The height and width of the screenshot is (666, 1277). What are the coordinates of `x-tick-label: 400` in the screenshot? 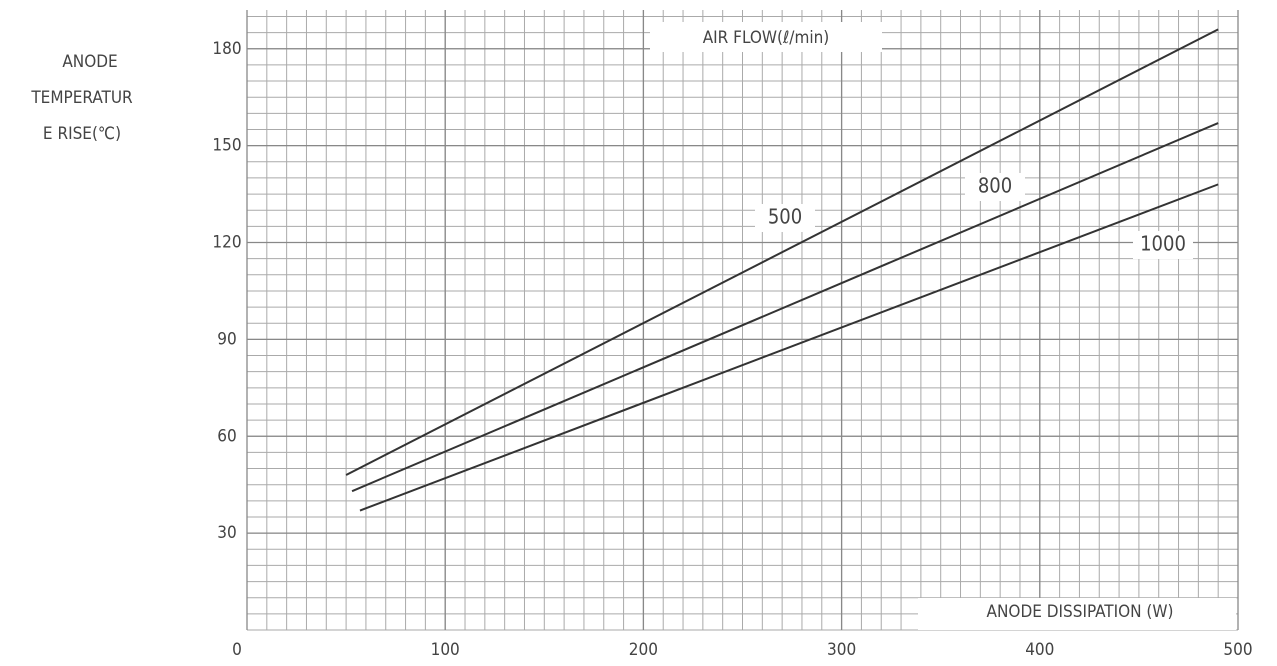 It's located at (1039, 650).